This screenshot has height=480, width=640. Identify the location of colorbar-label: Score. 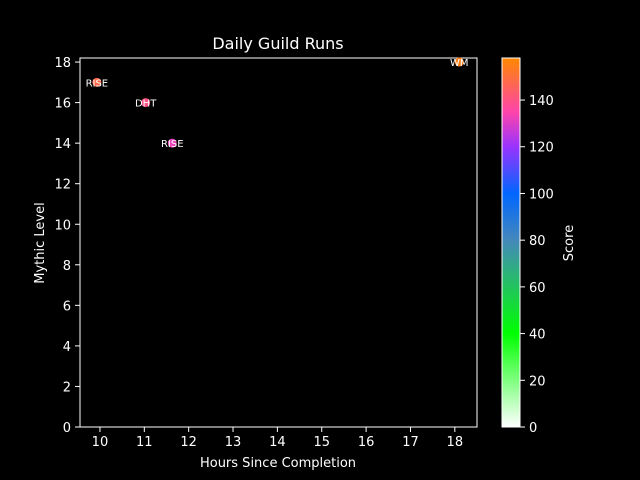
(569, 243).